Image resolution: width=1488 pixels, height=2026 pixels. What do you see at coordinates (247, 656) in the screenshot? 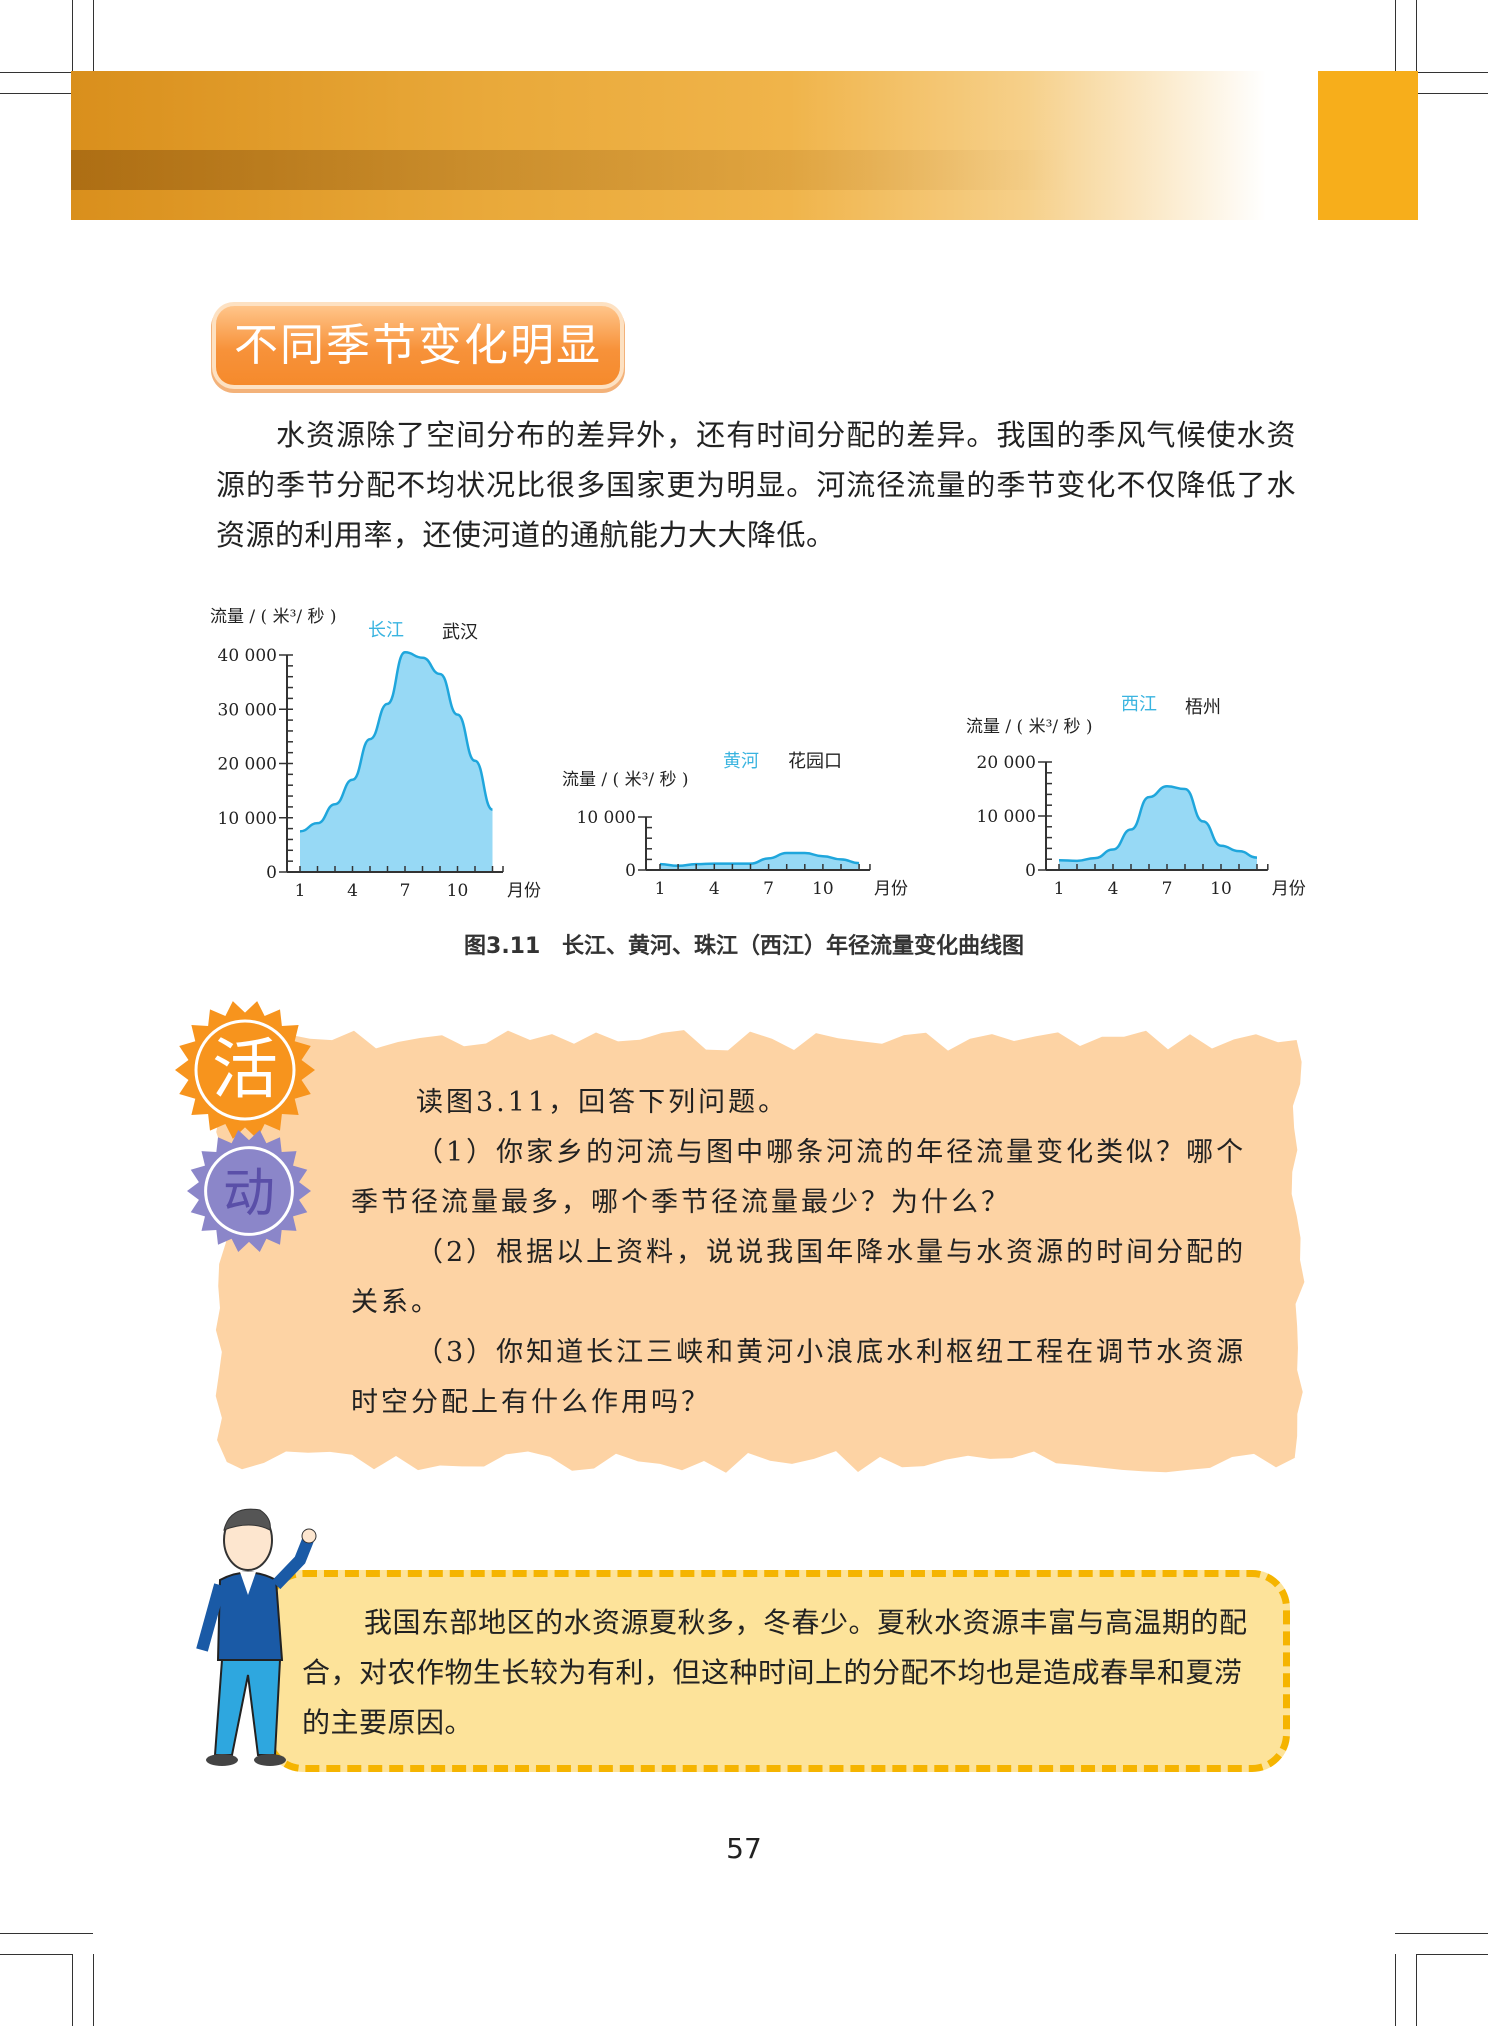
I see `y-tick-label: 40 000` at bounding box center [247, 656].